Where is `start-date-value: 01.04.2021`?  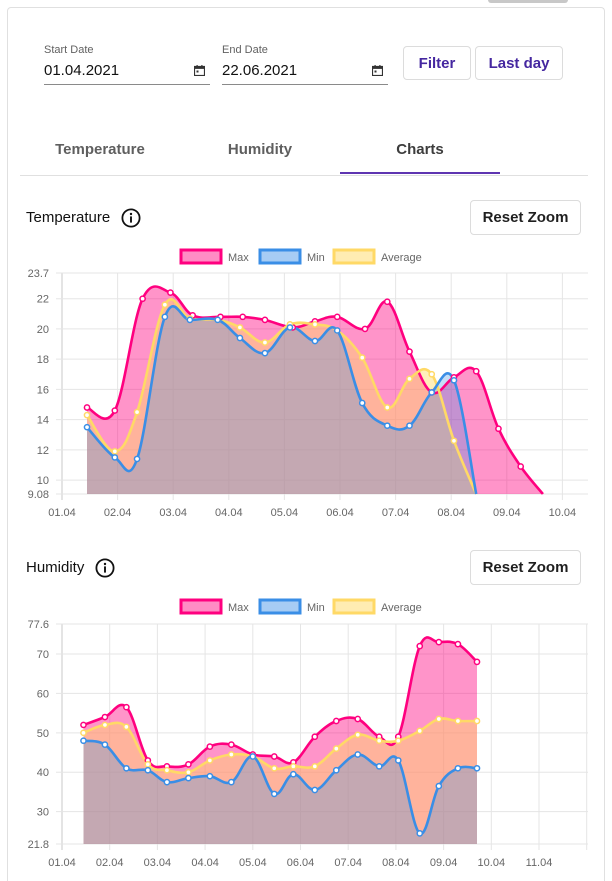
start-date-value: 01.04.2021 is located at coordinates (82, 70).